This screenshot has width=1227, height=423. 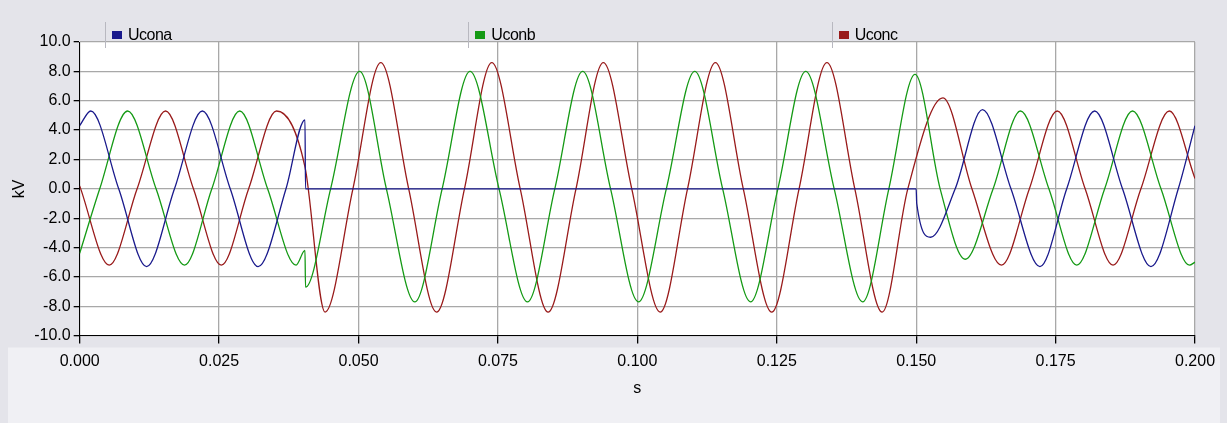 I want to click on y-tick-label: 8.0, so click(x=59, y=70).